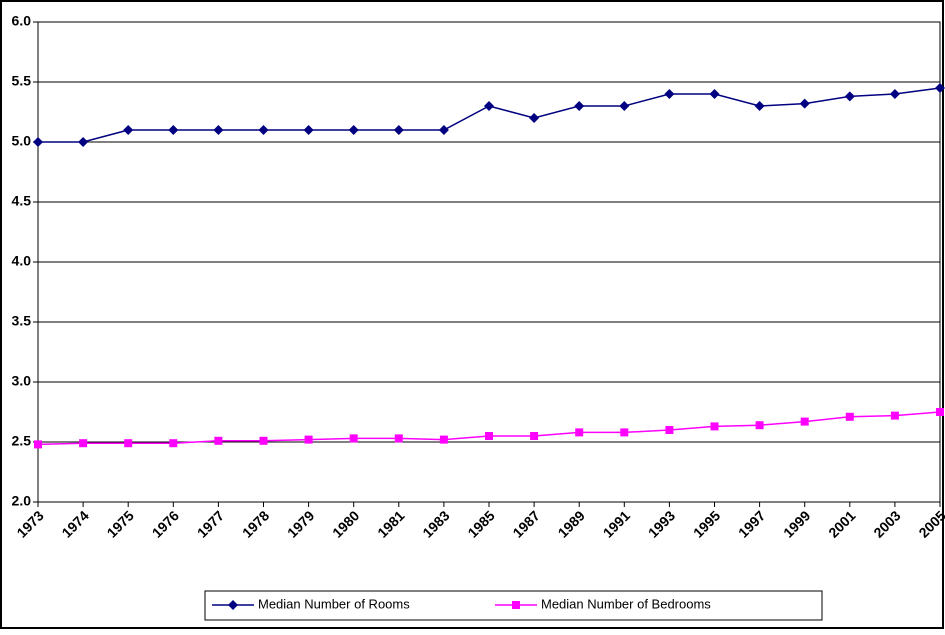 Image resolution: width=945 pixels, height=635 pixels. What do you see at coordinates (334, 603) in the screenshot?
I see `legend-label: Median Number of Rooms` at bounding box center [334, 603].